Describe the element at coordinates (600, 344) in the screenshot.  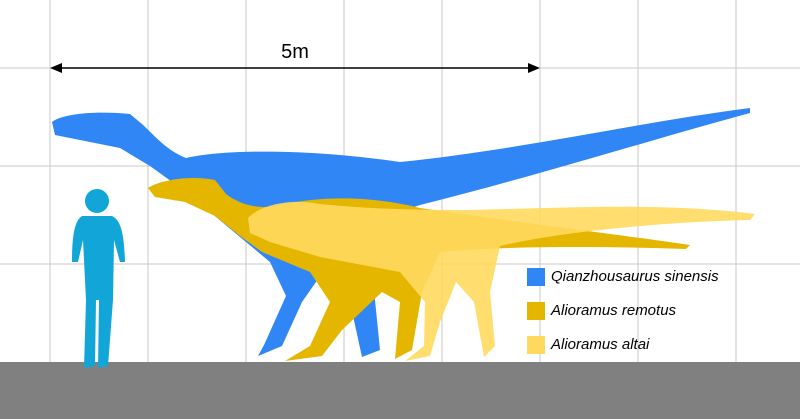
I see `legend-label: Alioramus altai` at that location.